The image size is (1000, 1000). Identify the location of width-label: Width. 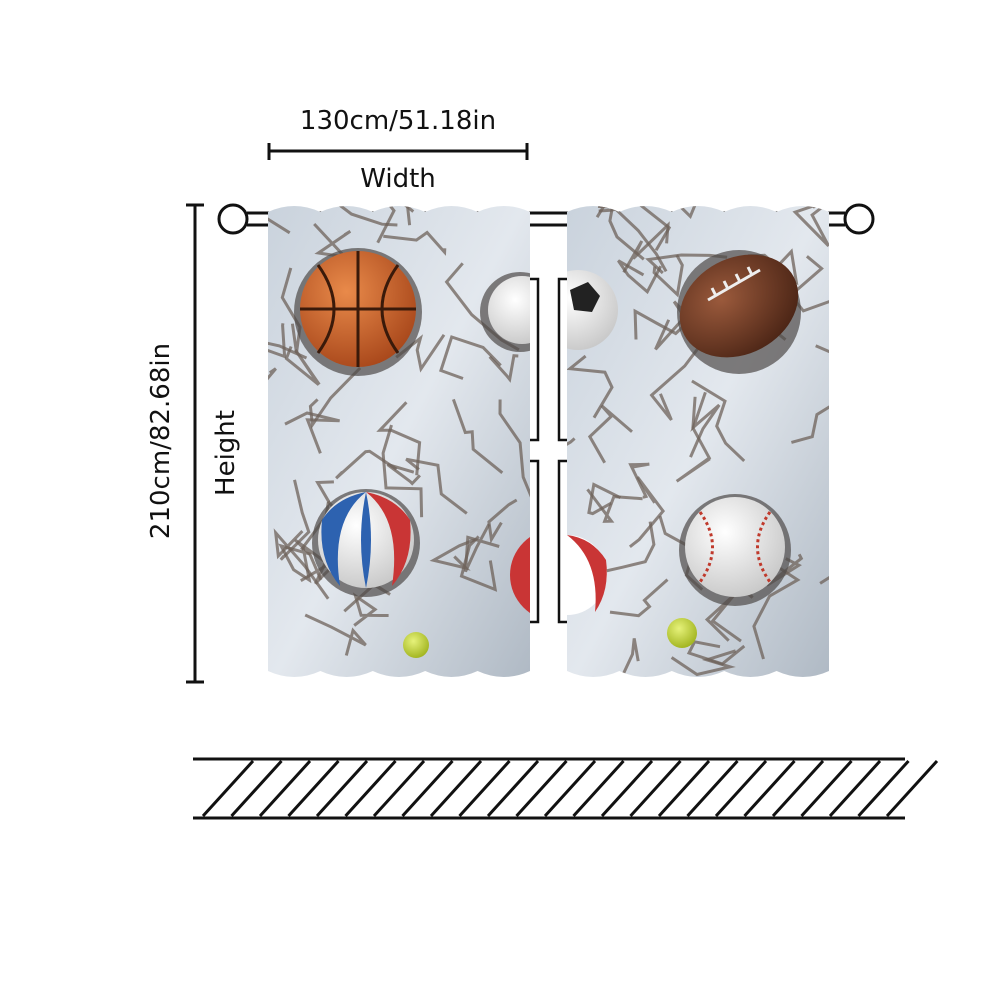
(398, 179).